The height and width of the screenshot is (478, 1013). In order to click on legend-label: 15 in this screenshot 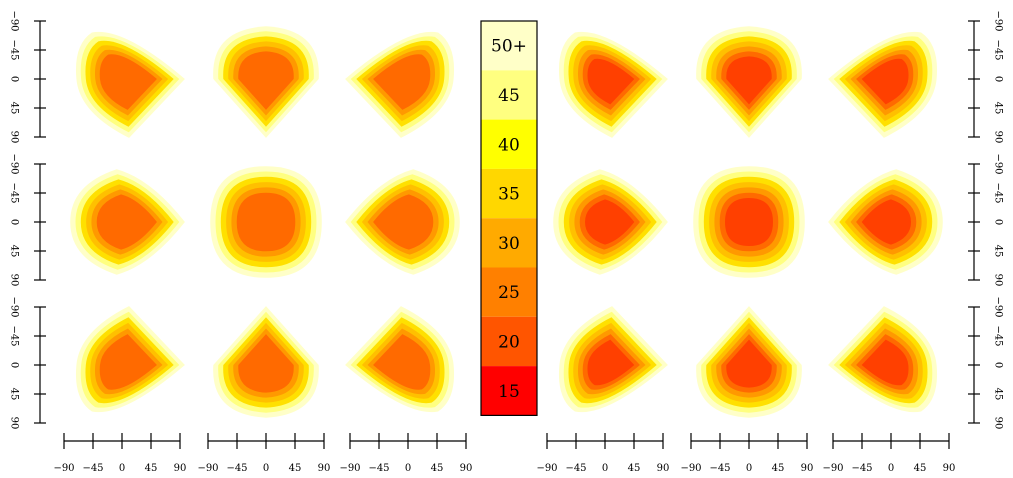, I will do `click(509, 392)`.